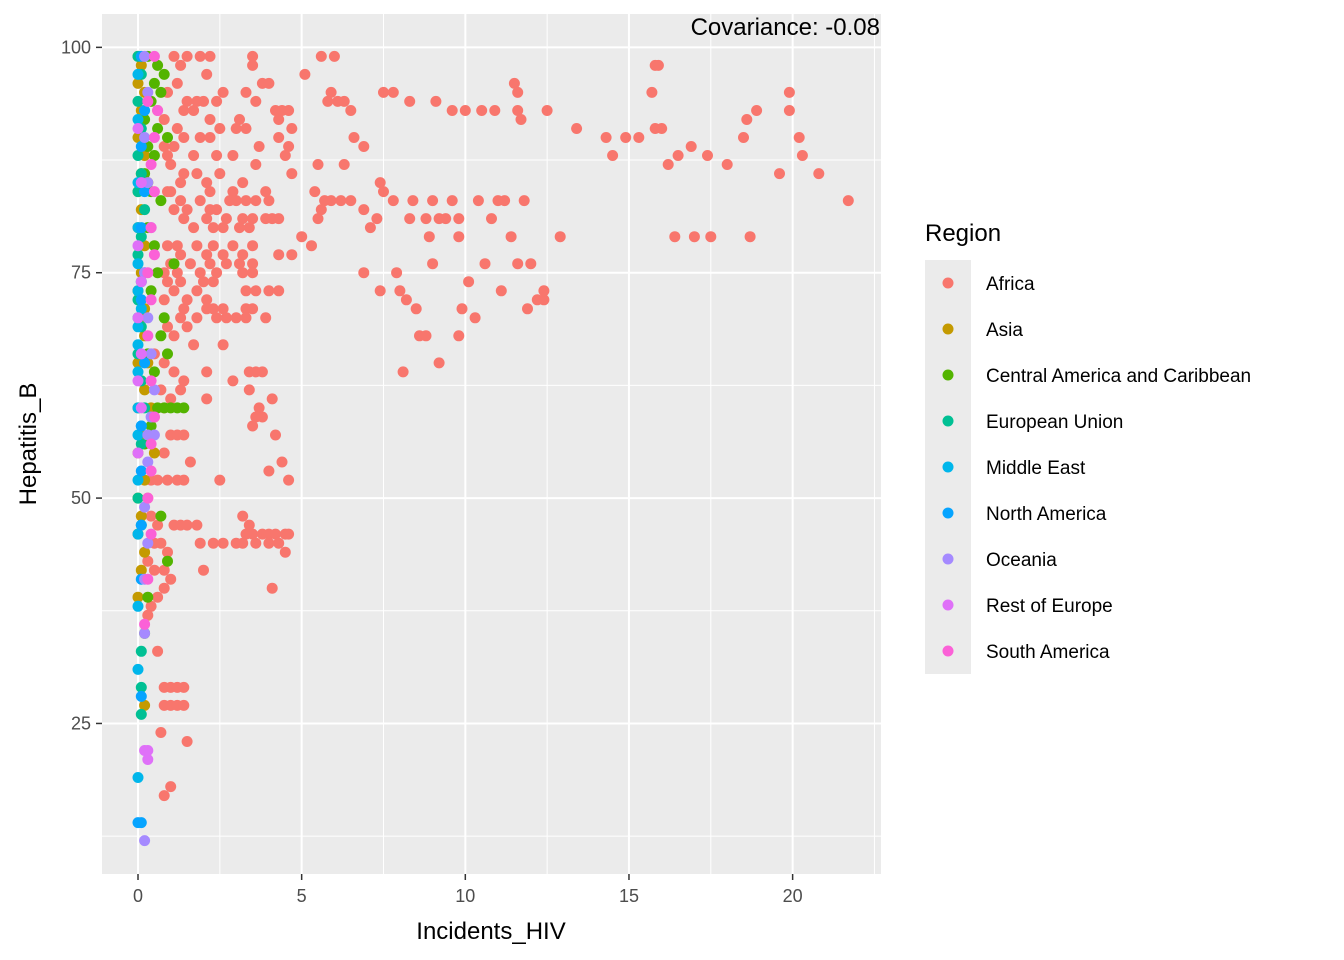  Describe the element at coordinates (1021, 560) in the screenshot. I see `legend-label: Oceania` at that location.